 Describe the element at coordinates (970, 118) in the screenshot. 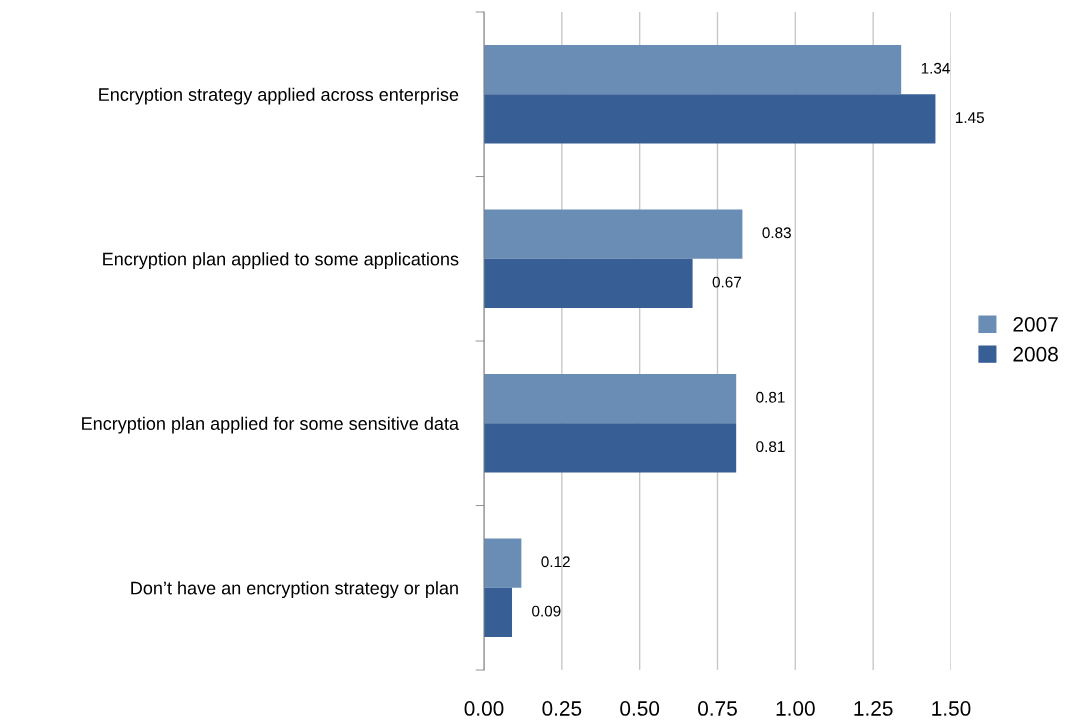

I see `data-label: 1.45` at that location.